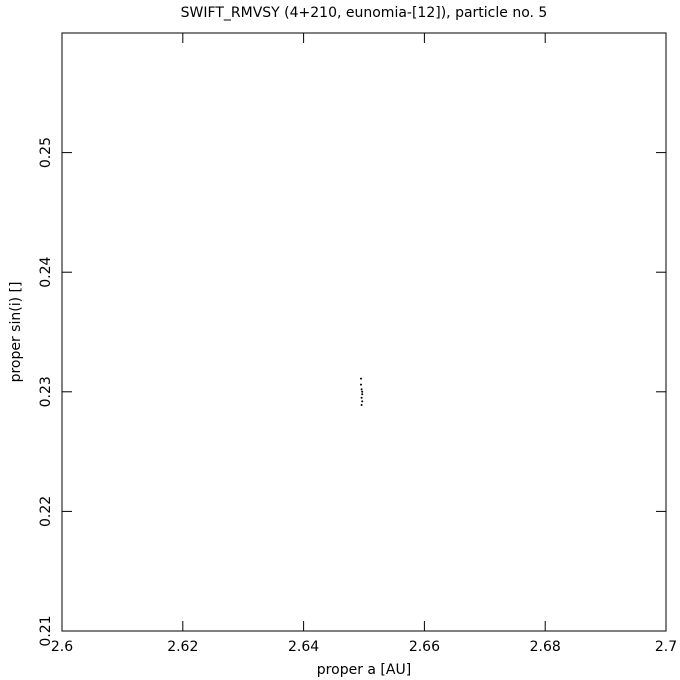 The width and height of the screenshot is (680, 680). Describe the element at coordinates (46, 152) in the screenshot. I see `y-tick-label: 0.25` at that location.